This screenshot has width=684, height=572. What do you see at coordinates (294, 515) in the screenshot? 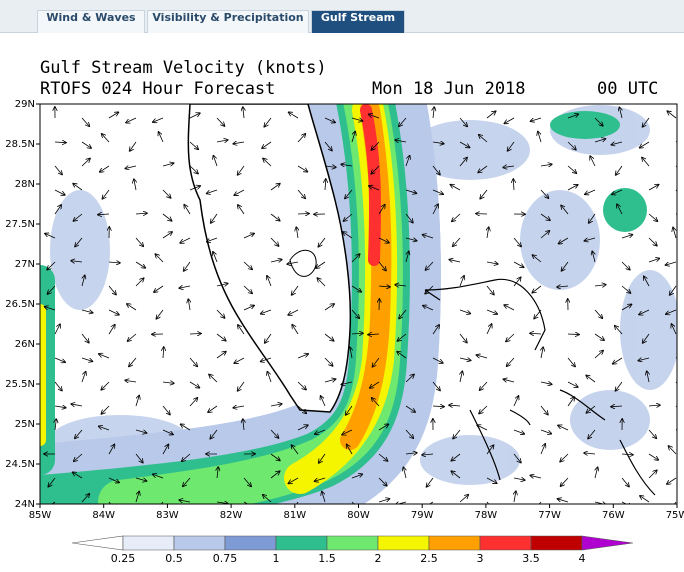
I see `lon-label: 81W` at bounding box center [294, 515].